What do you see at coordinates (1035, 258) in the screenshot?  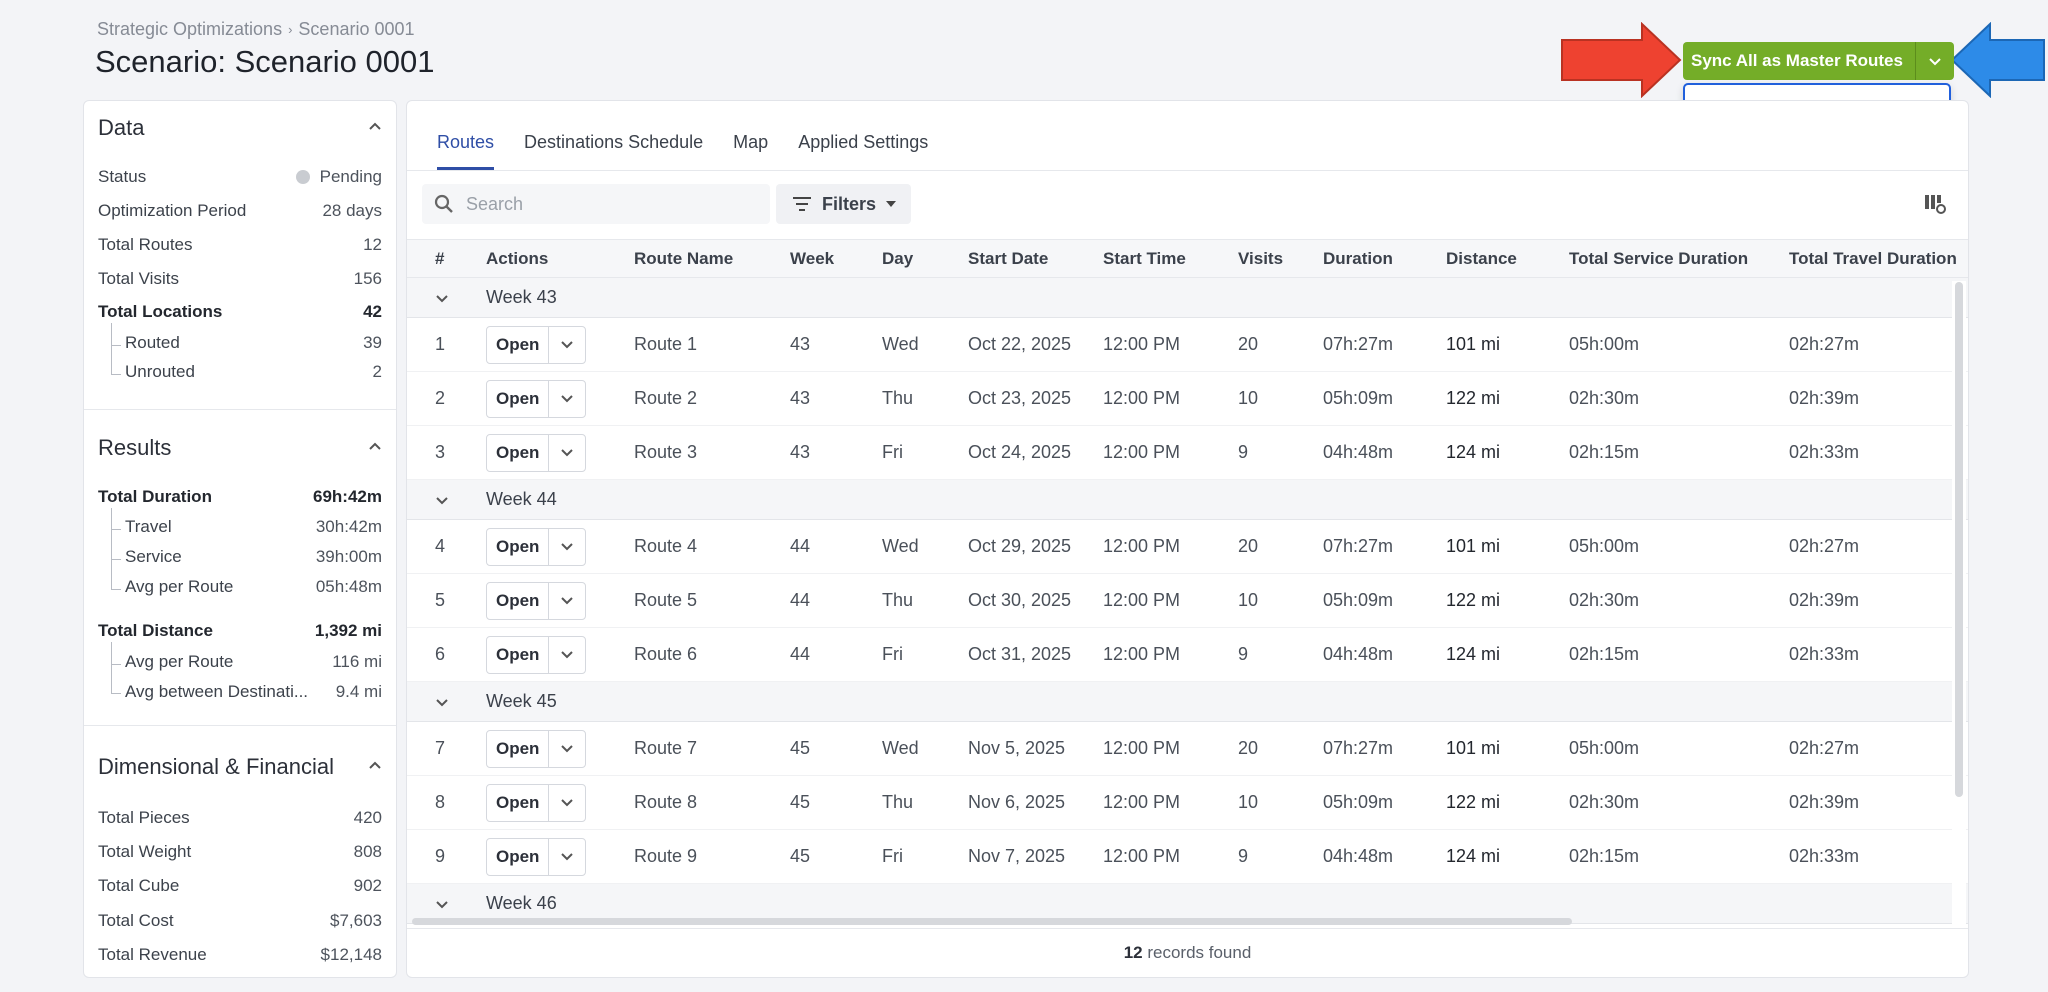 I see `column-header: Start Date` at bounding box center [1035, 258].